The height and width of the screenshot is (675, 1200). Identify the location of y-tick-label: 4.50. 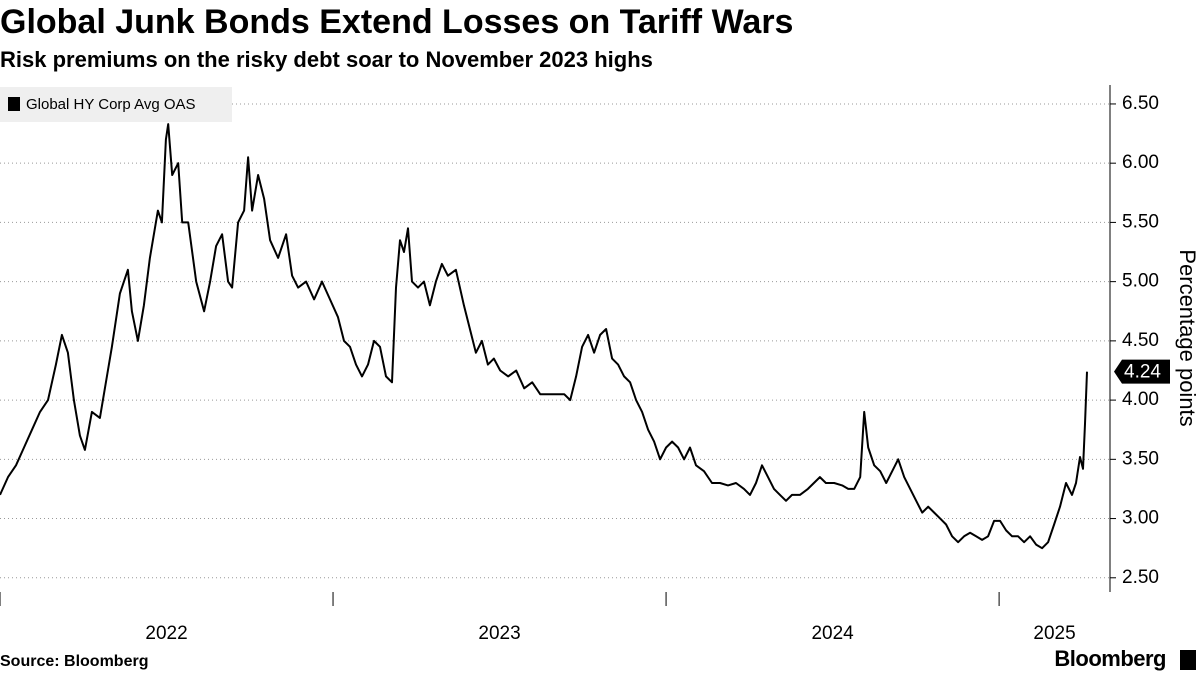
(1140, 340).